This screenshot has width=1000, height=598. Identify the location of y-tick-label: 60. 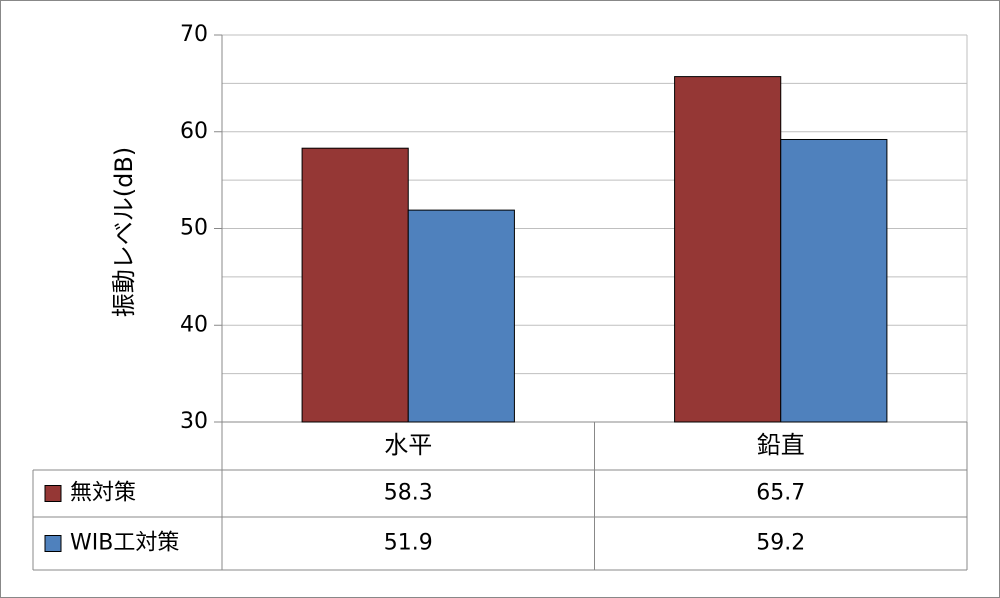
(194, 131).